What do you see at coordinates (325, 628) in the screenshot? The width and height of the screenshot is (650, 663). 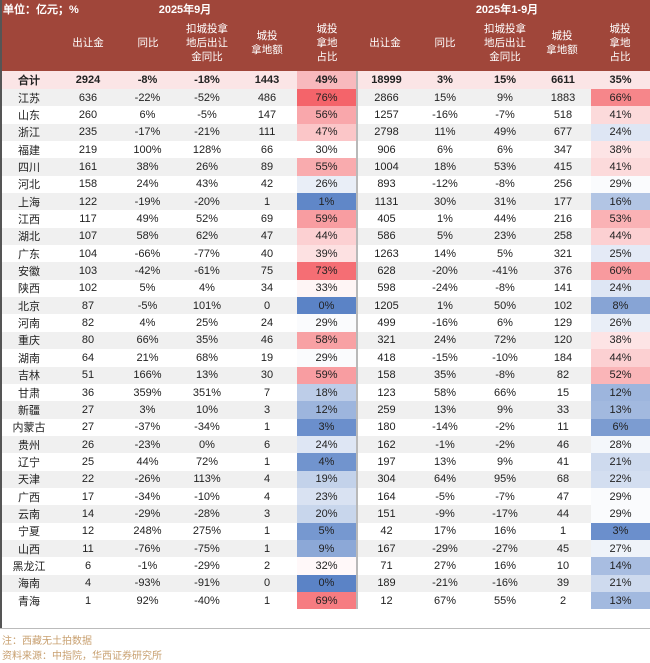 I see `table-bottom-border` at bounding box center [325, 628].